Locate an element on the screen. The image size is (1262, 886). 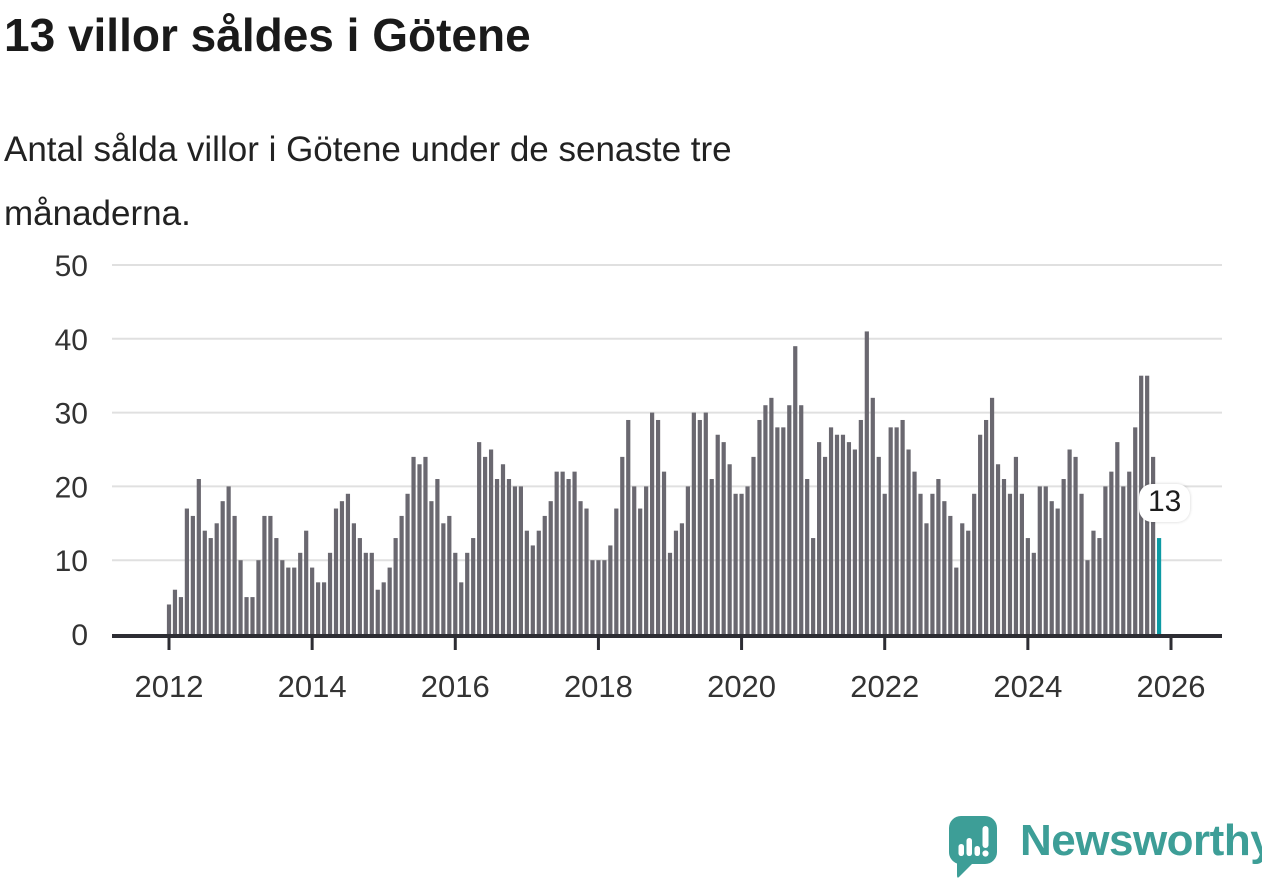
highlight-bar is located at coordinates (1159, 586).